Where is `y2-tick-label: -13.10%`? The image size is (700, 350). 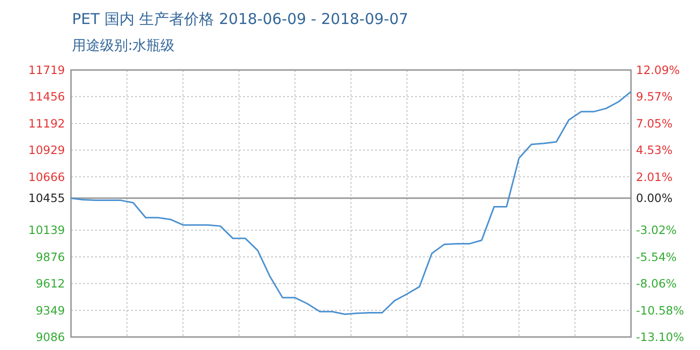
y2-tick-label: -13.10% is located at coordinates (660, 337).